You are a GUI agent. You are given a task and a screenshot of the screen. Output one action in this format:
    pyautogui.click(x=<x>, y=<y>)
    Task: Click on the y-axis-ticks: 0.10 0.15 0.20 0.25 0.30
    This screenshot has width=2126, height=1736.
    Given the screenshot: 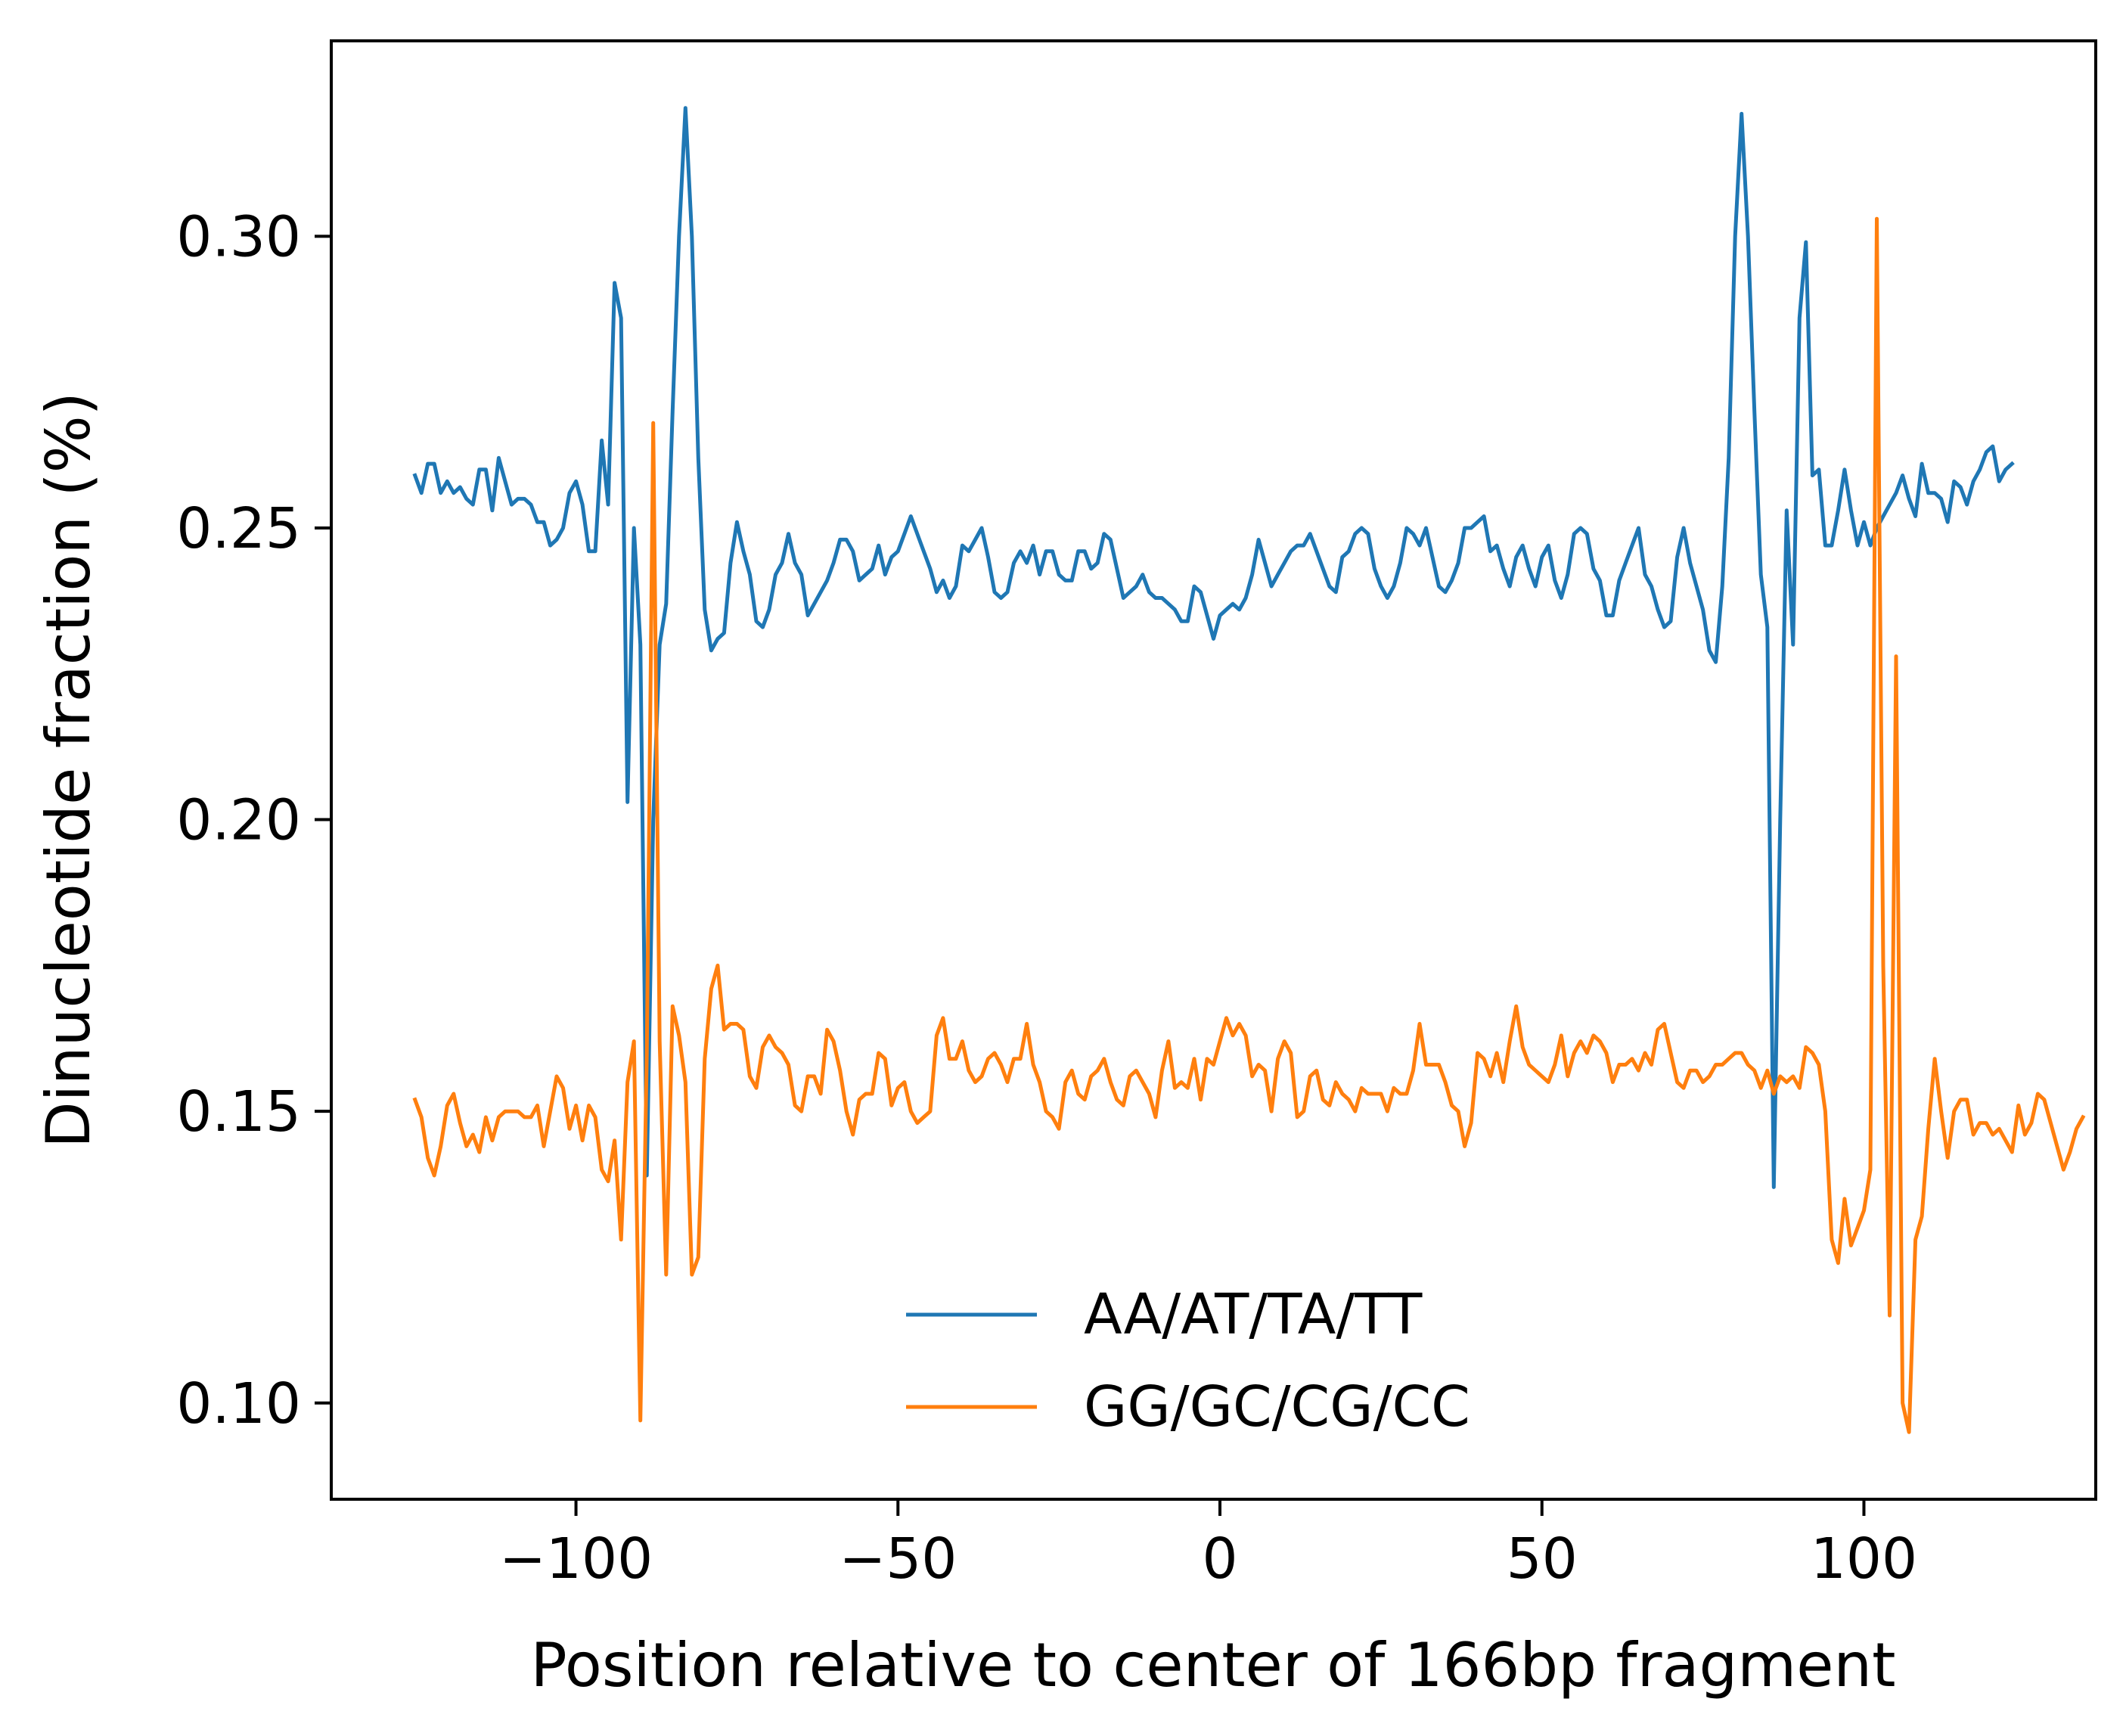 What is the action you would take?
    pyautogui.click(x=254, y=820)
    